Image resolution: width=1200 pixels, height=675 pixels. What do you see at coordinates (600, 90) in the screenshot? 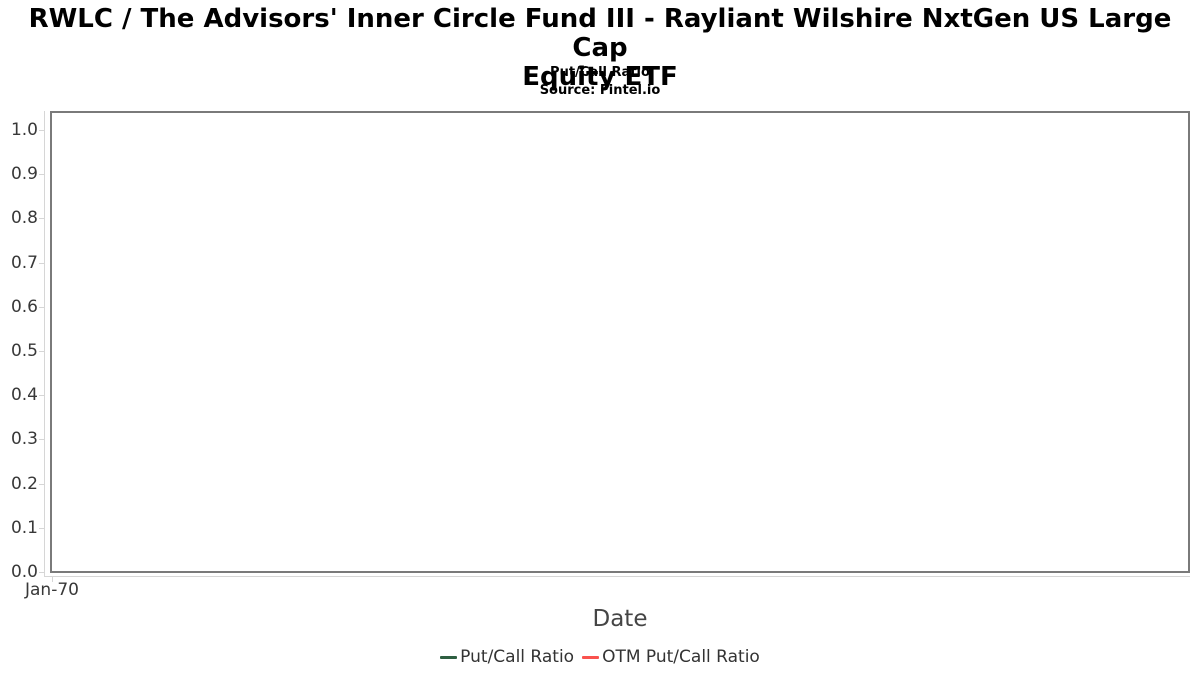
I see `chart-source-label: Source: Fintel.io` at bounding box center [600, 90].